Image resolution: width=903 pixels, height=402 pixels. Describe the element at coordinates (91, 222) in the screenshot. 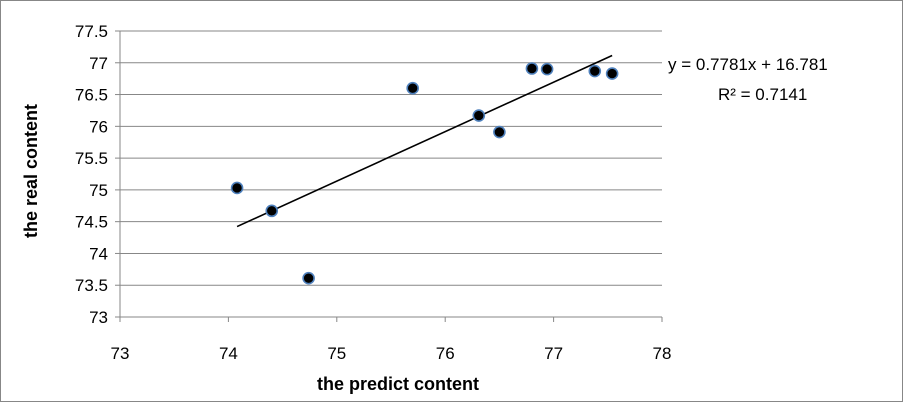

I see `y-tick-label: 74.5` at that location.